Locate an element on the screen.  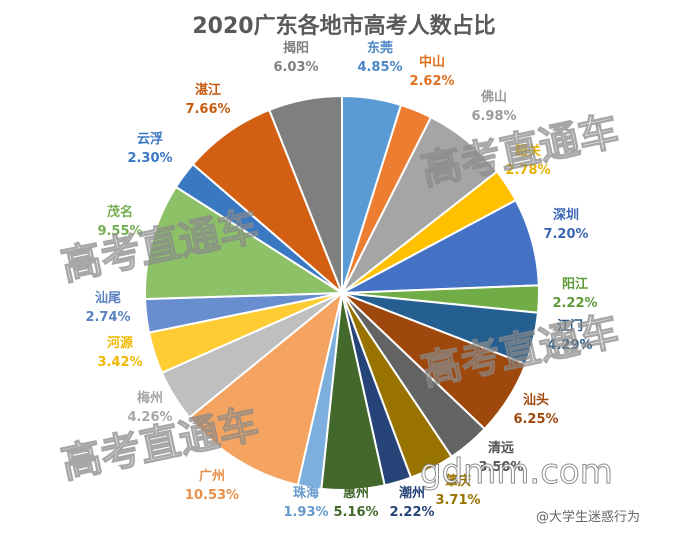
slice-label-name: 河源 is located at coordinates (120, 343).